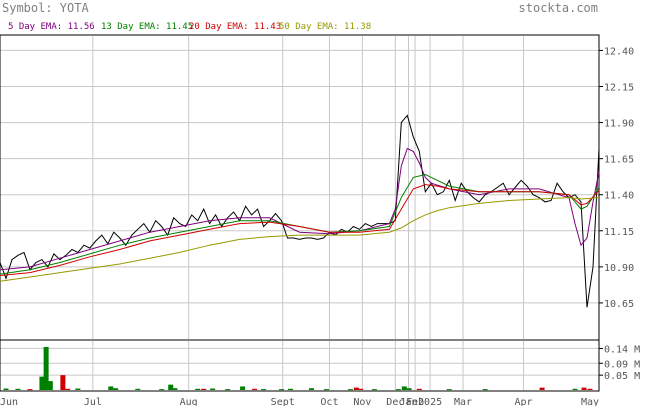  Describe the element at coordinates (430, 401) in the screenshot. I see `x-tick-label: 2025` at that location.